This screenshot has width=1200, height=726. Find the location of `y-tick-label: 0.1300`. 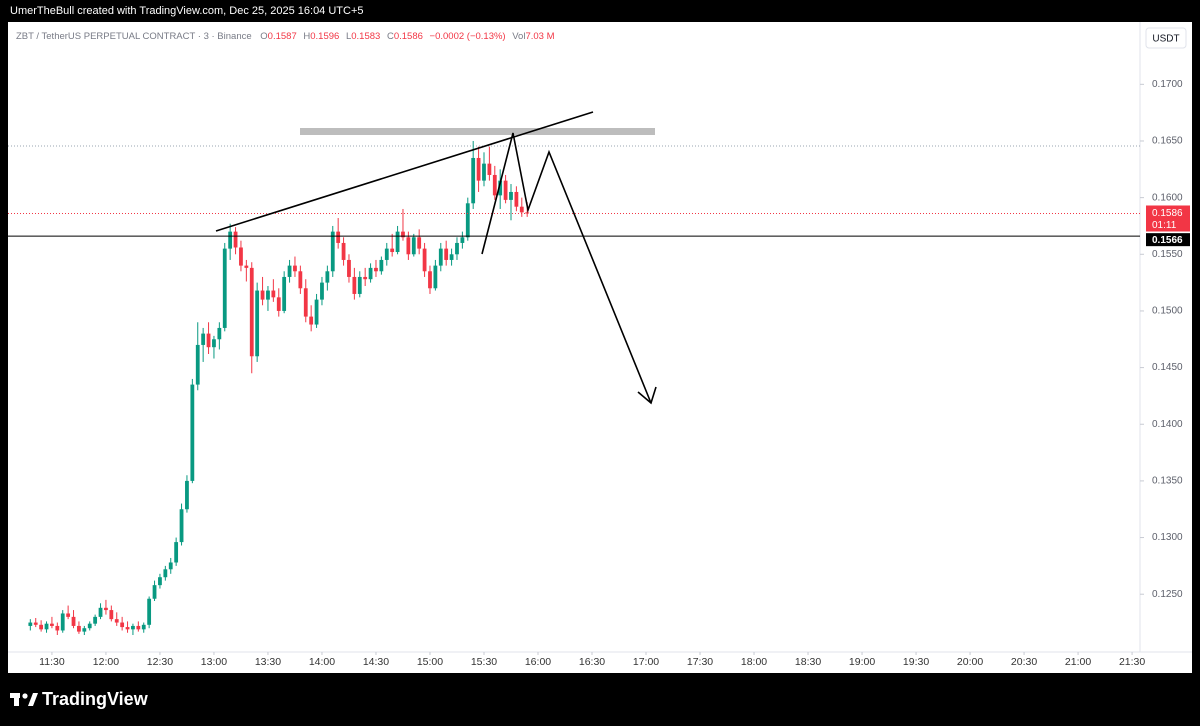

y-tick-label: 0.1300 is located at coordinates (1167, 537).